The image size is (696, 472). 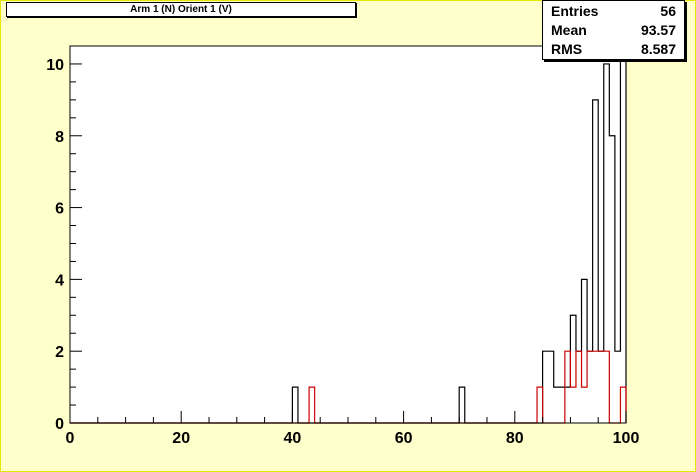 What do you see at coordinates (567, 49) in the screenshot?
I see `stat-rms-label: RMS` at bounding box center [567, 49].